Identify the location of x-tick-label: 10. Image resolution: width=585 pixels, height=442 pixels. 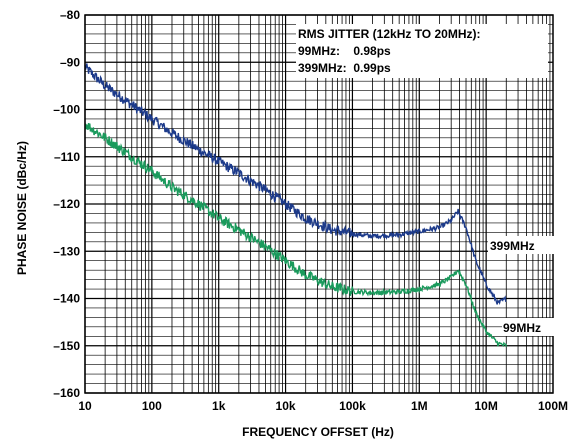
(85, 406).